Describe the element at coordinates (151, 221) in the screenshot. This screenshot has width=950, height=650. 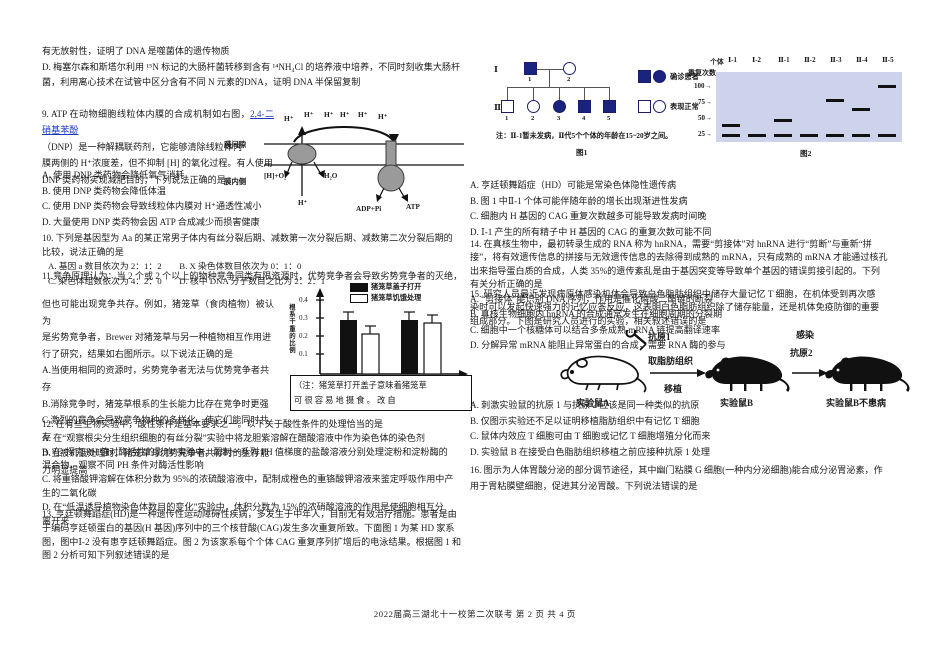
I see `q9-option-d: D. 大量使用 DNP 类药物会因 ATP 合成减少而损害健康` at that location.